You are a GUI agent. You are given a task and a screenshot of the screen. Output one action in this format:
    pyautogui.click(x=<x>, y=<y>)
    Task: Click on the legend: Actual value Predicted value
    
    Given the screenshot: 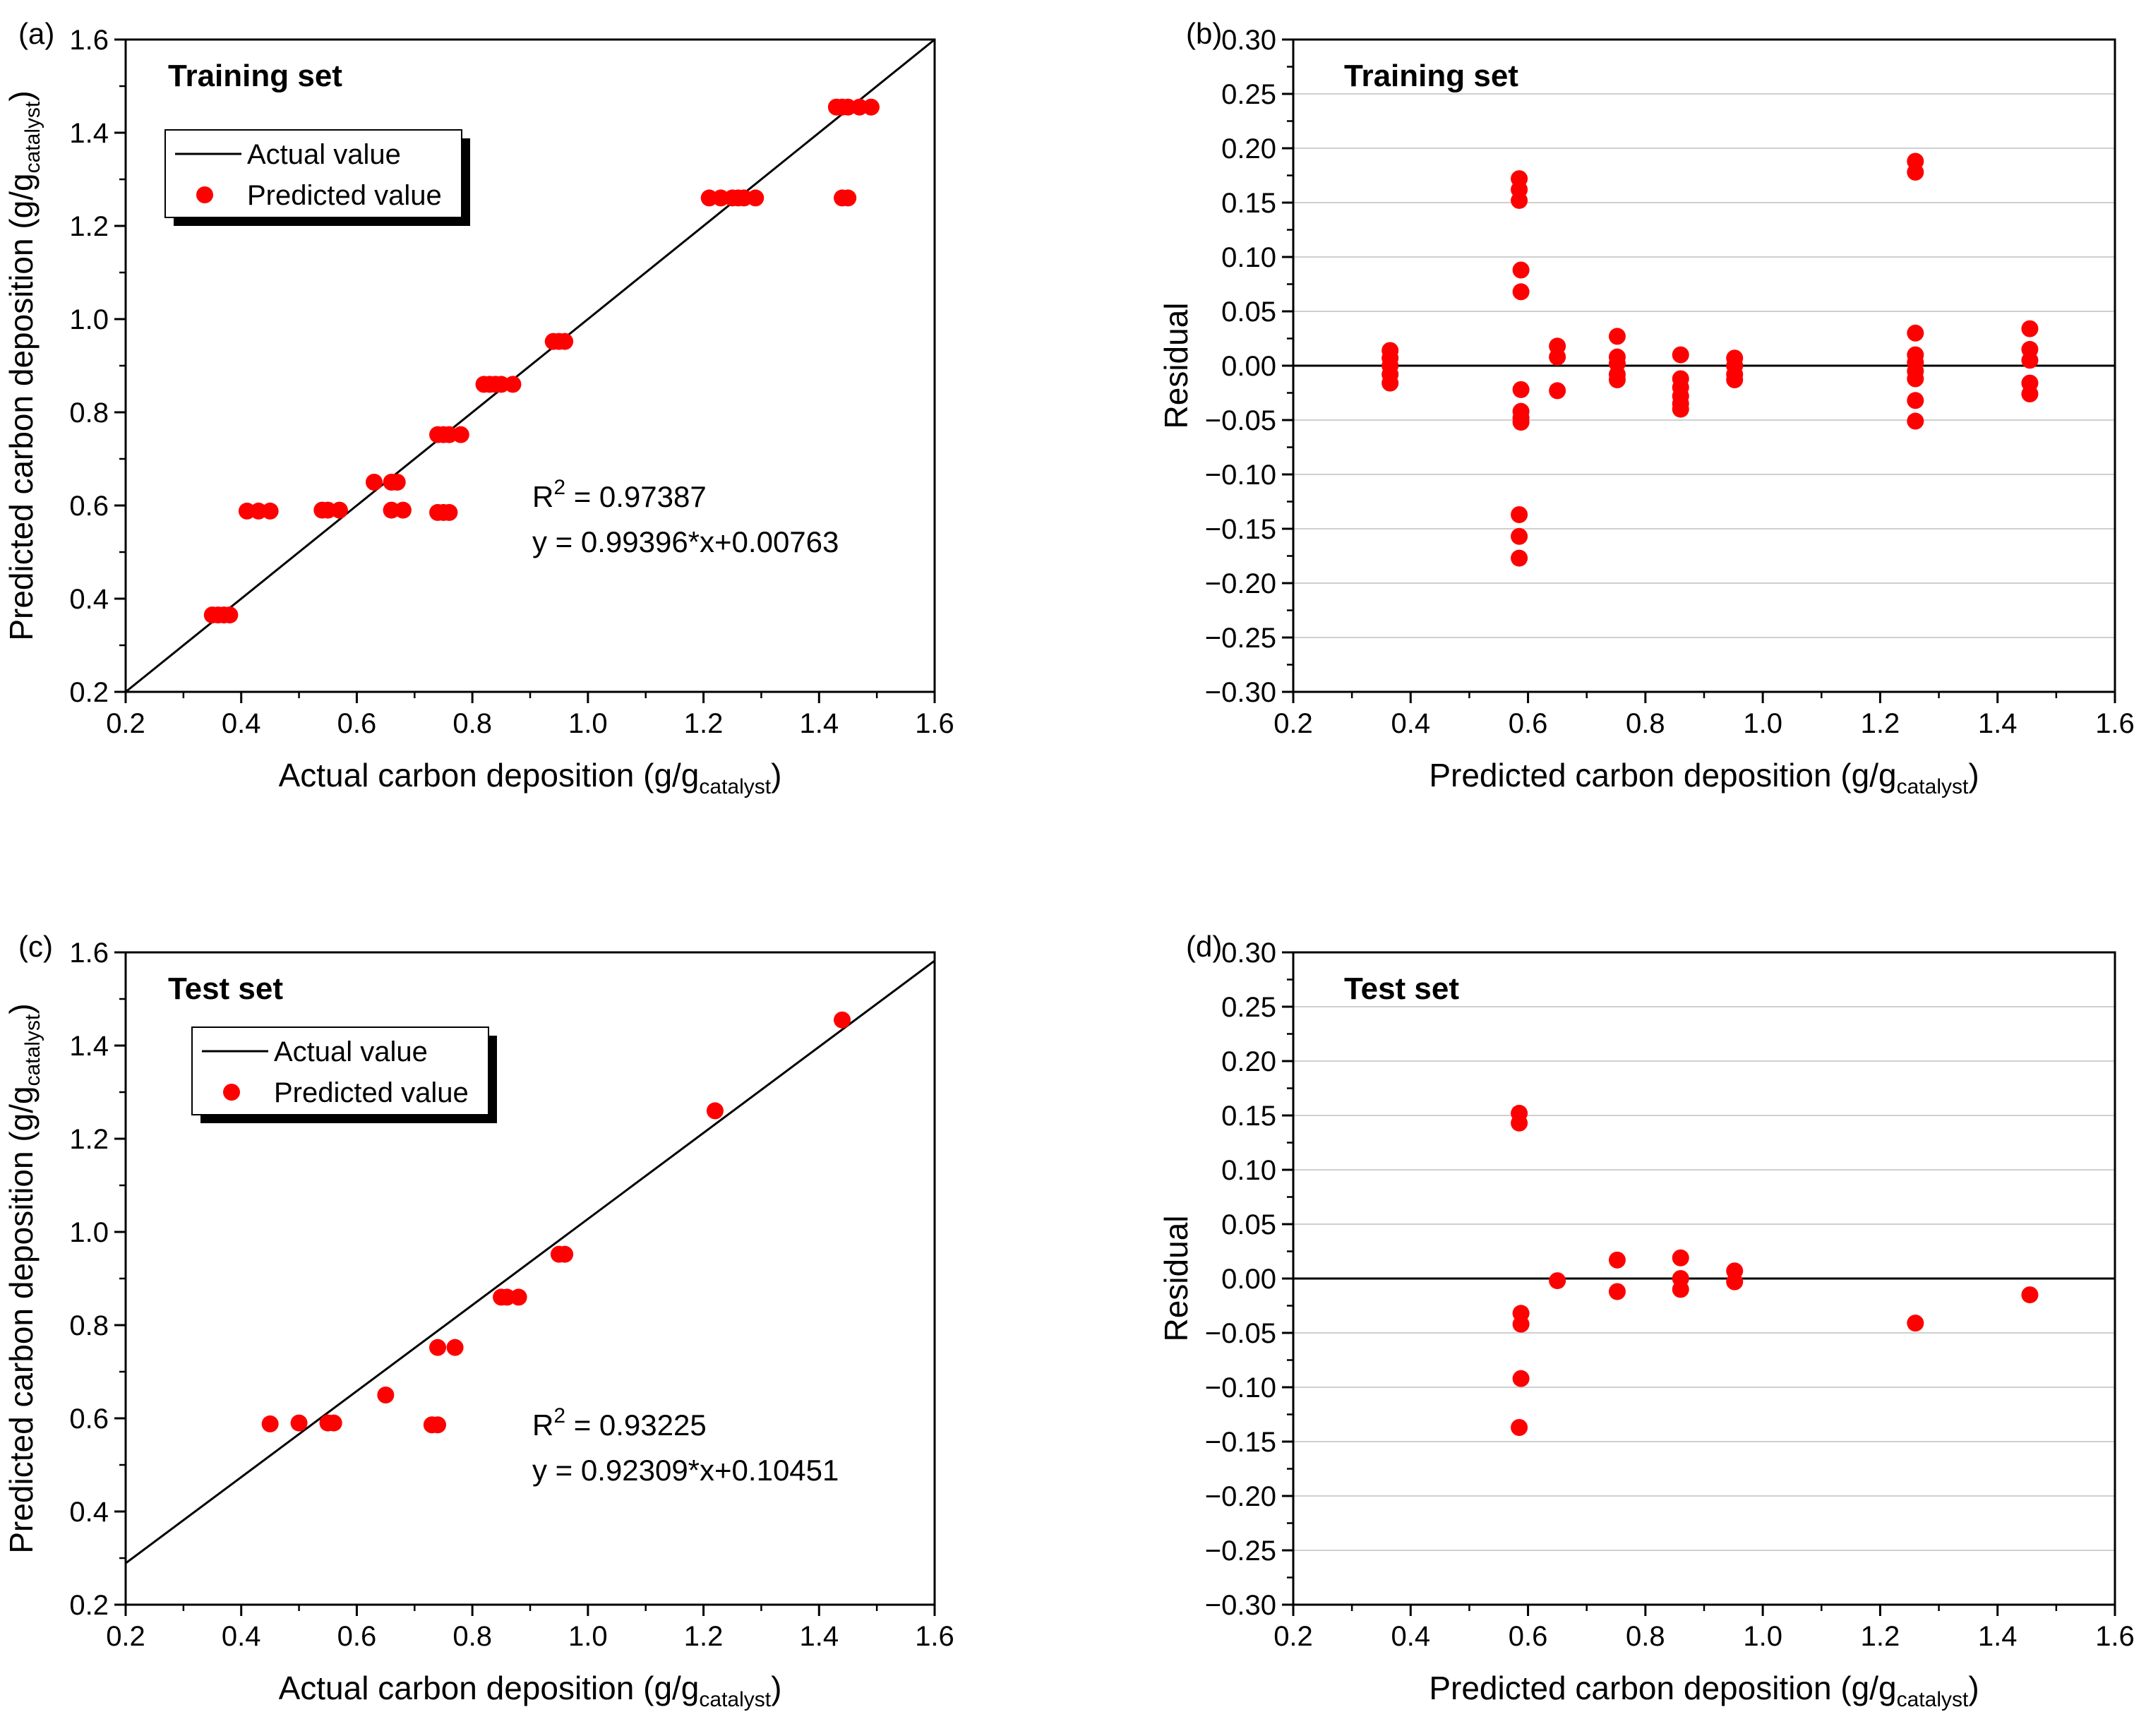 What is the action you would take?
    pyautogui.click(x=317, y=177)
    